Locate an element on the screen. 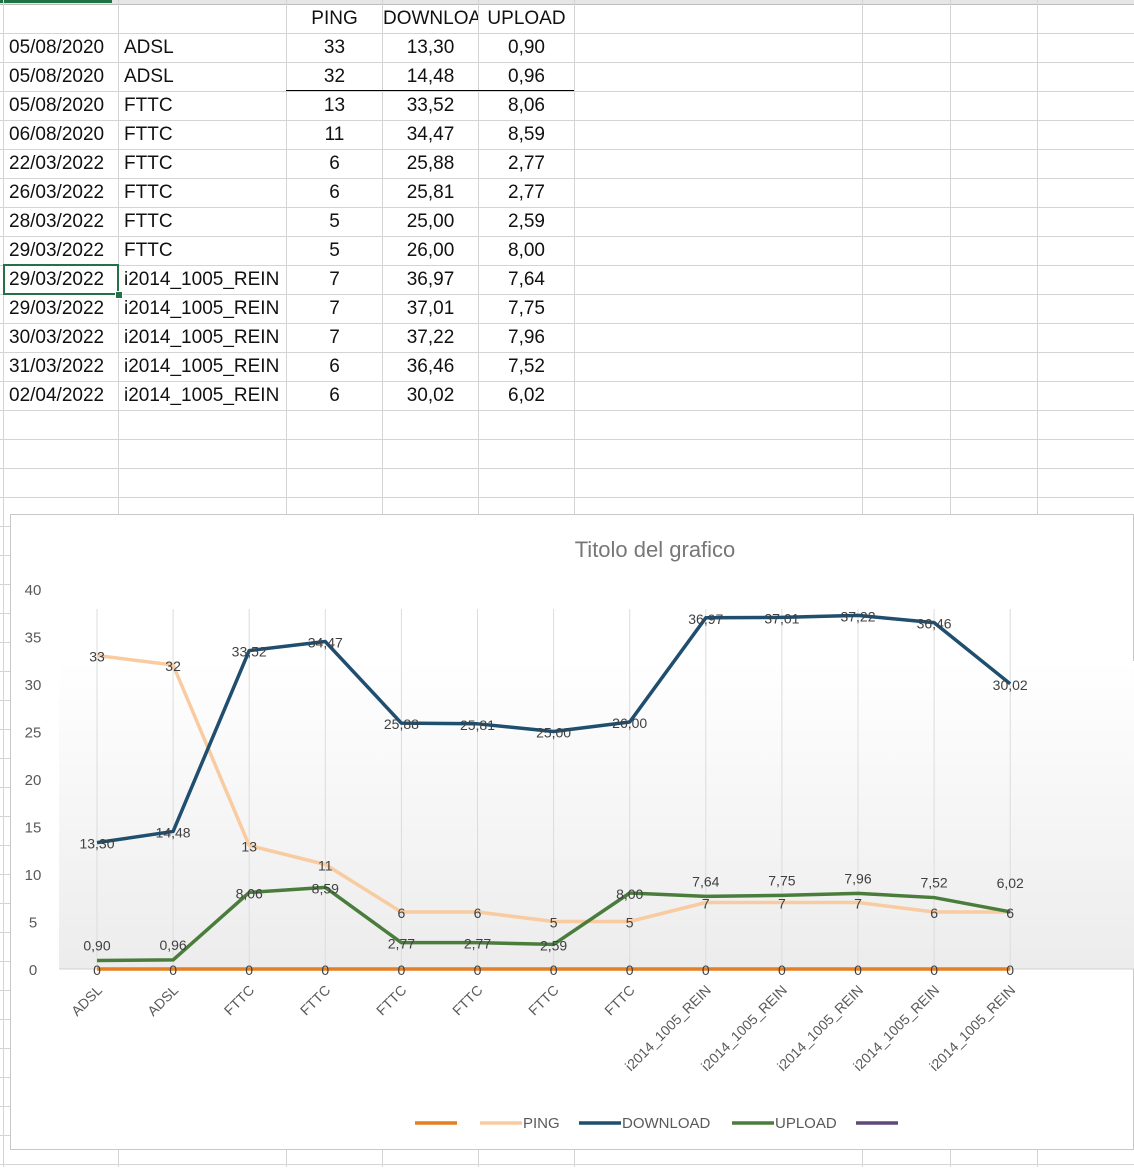  cell-download: 14,48 is located at coordinates (430, 76).